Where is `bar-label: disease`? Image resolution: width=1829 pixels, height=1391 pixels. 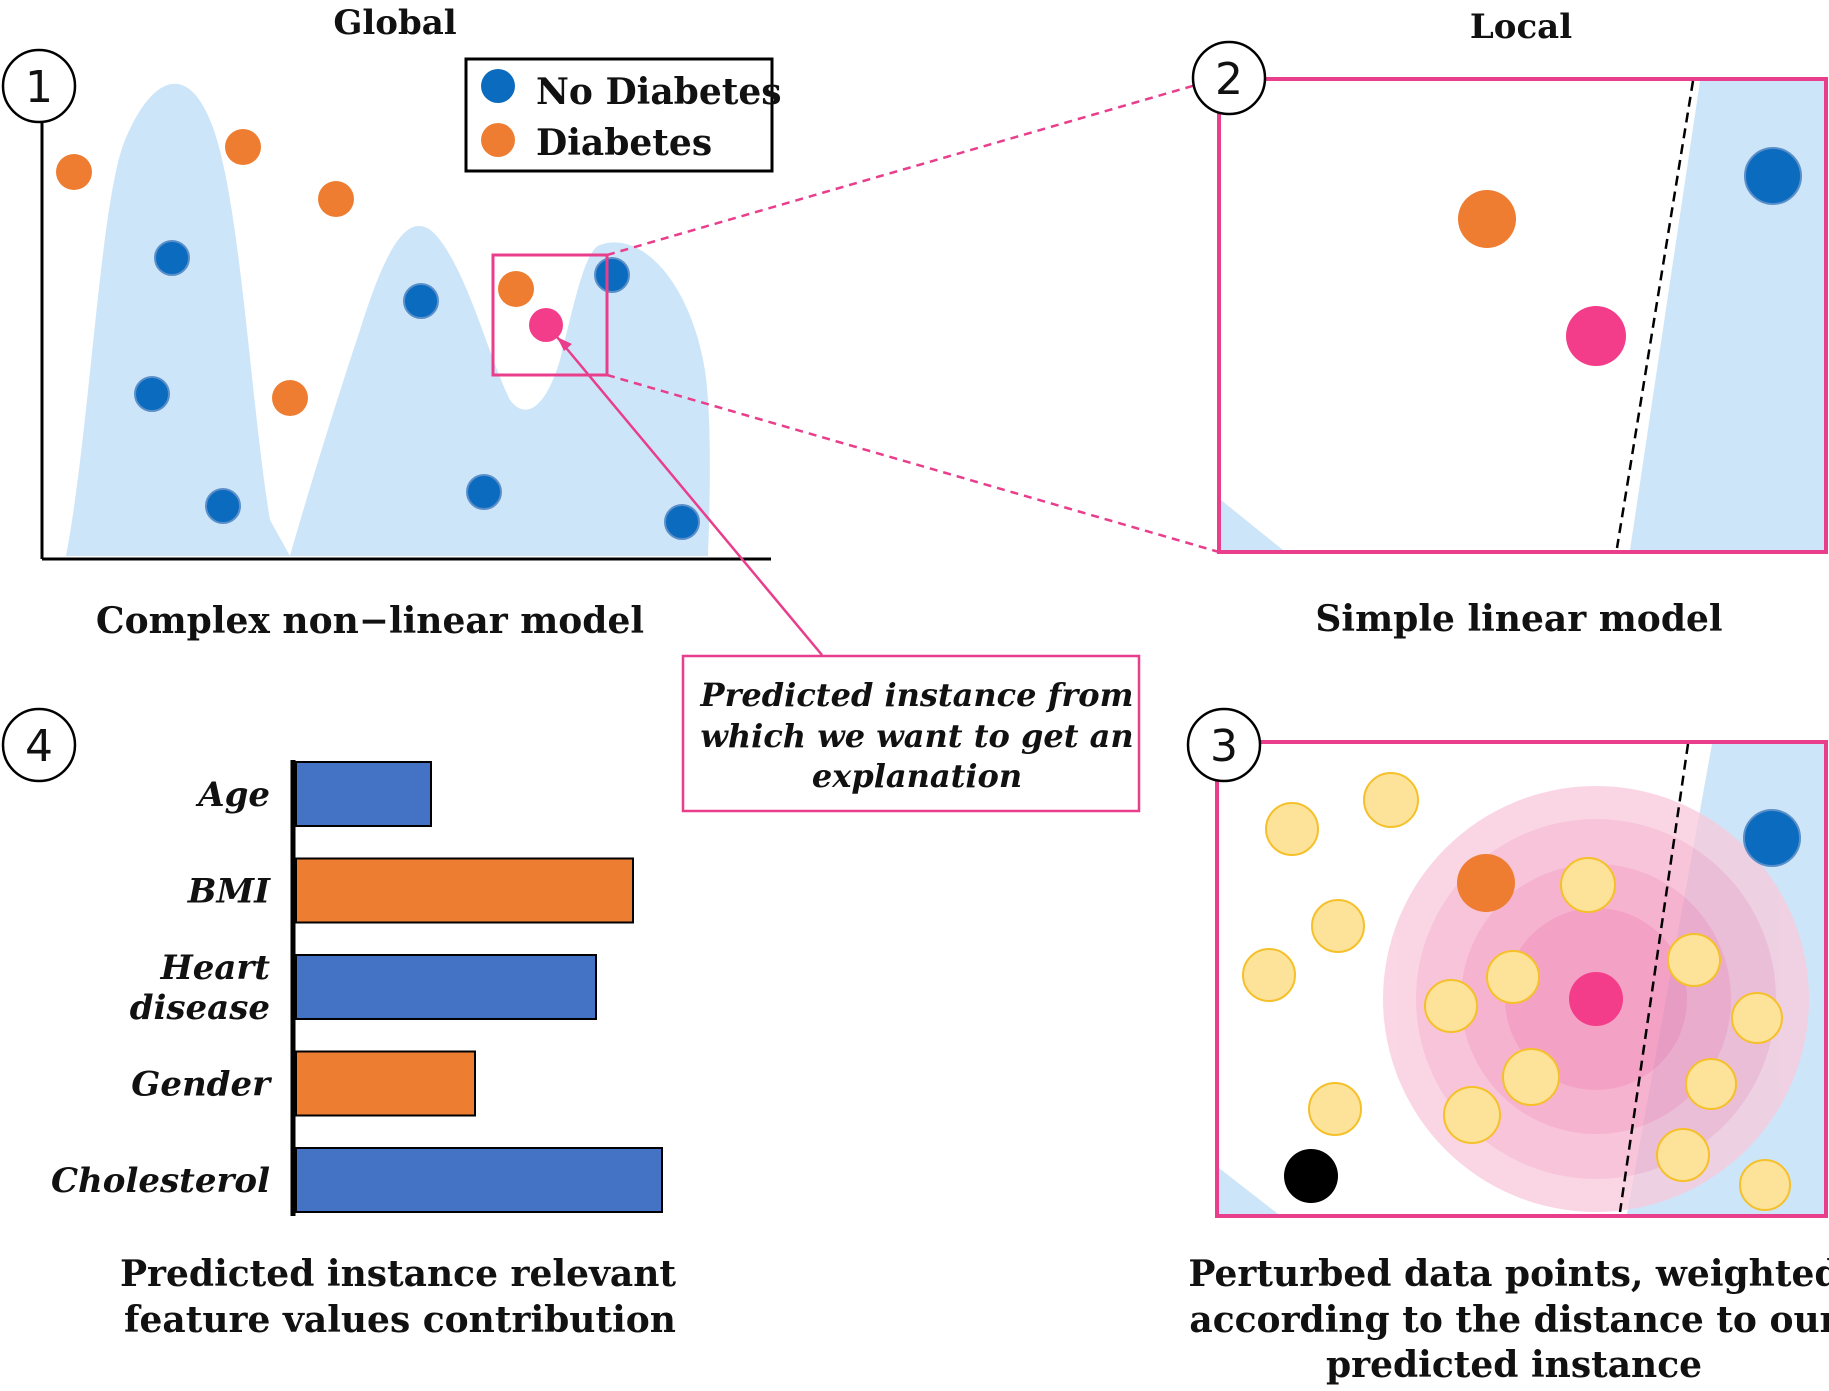 bar-label: disease is located at coordinates (200, 1008).